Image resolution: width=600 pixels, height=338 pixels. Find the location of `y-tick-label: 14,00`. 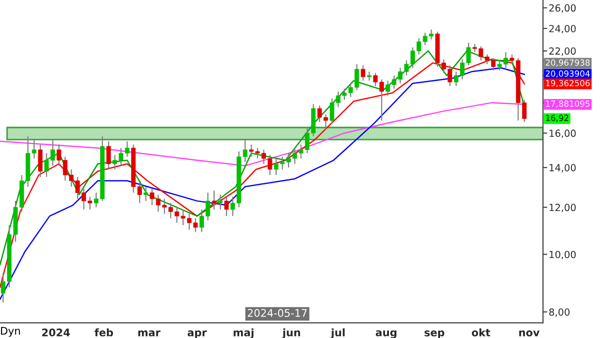

y-tick-label: 14,00 is located at coordinates (563, 168).